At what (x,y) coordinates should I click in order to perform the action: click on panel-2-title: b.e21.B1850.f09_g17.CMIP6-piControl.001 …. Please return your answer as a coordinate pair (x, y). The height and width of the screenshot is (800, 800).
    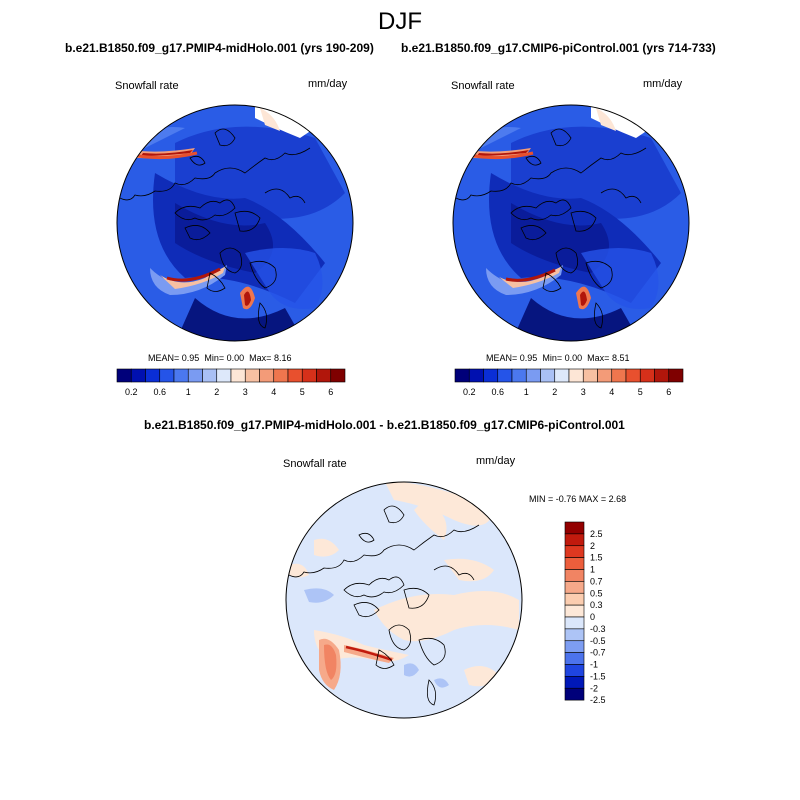
    Looking at the image, I should click on (558, 48).